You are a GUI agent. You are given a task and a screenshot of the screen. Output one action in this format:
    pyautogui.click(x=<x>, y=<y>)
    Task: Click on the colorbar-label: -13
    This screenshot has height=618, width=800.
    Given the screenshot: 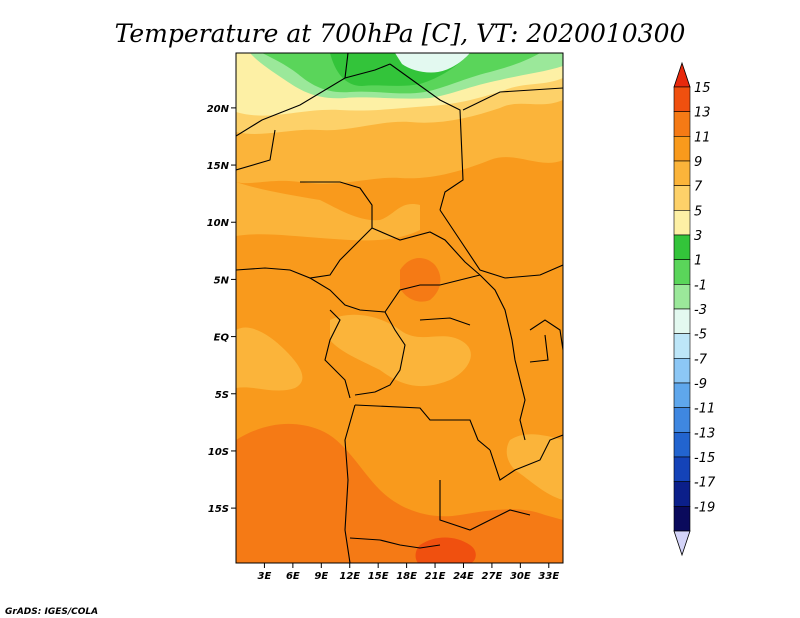 What is the action you would take?
    pyautogui.click(x=704, y=433)
    